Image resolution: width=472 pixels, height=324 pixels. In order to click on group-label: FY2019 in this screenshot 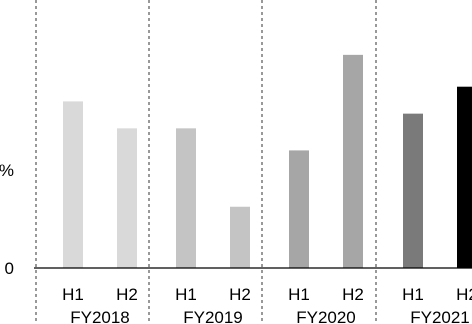, I will do `click(213, 316)`.